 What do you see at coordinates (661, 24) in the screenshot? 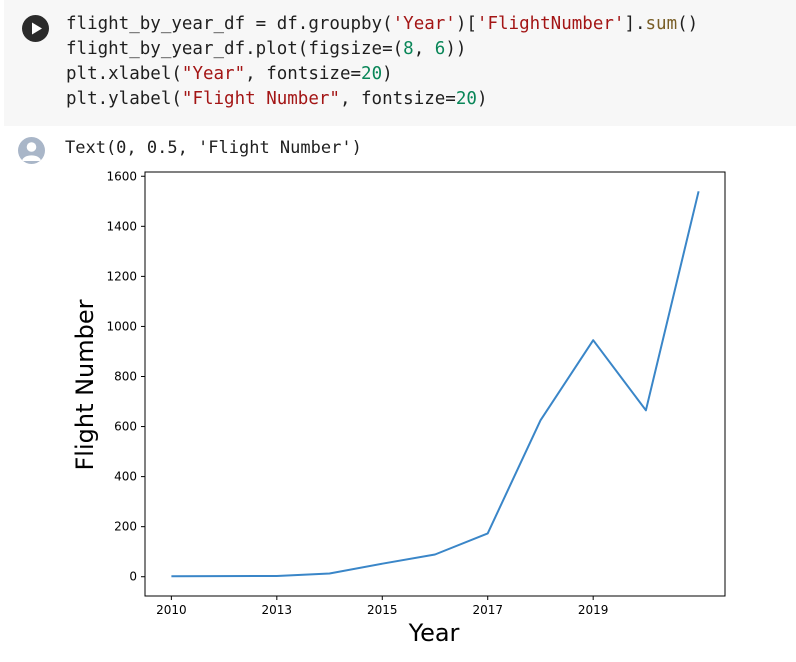
I see `code-token: sum` at bounding box center [661, 24].